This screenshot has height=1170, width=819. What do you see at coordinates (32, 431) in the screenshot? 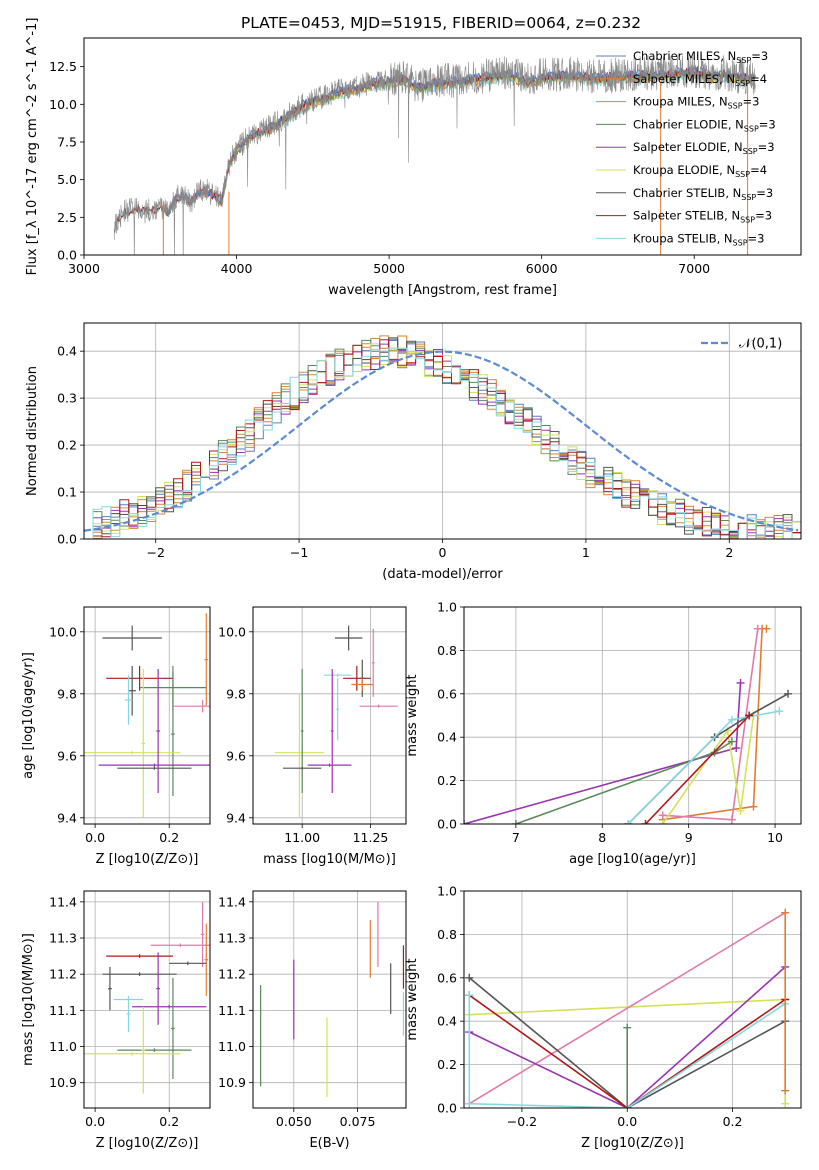
I see `y-axis-label: Normed distribution` at bounding box center [32, 431].